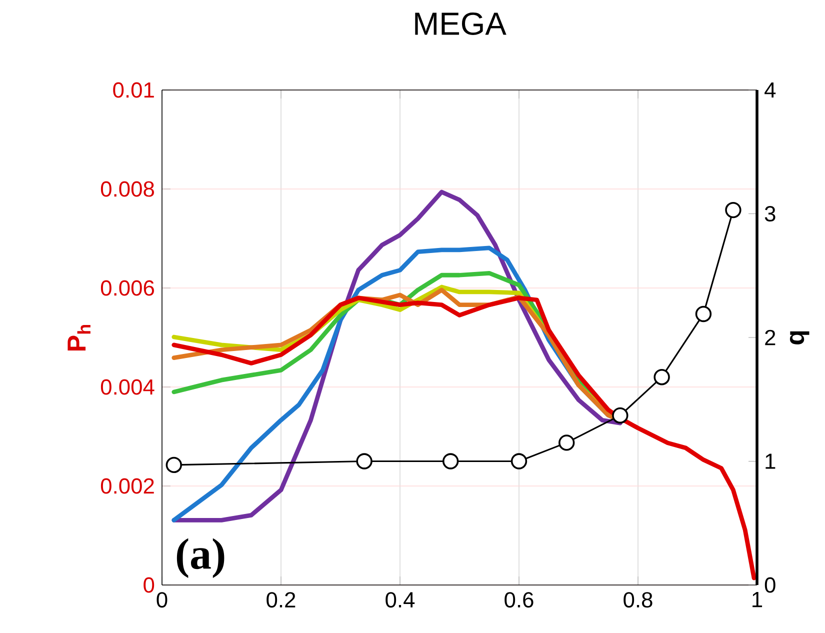  Describe the element at coordinates (757, 600) in the screenshot. I see `x-tick-label: 1` at that location.